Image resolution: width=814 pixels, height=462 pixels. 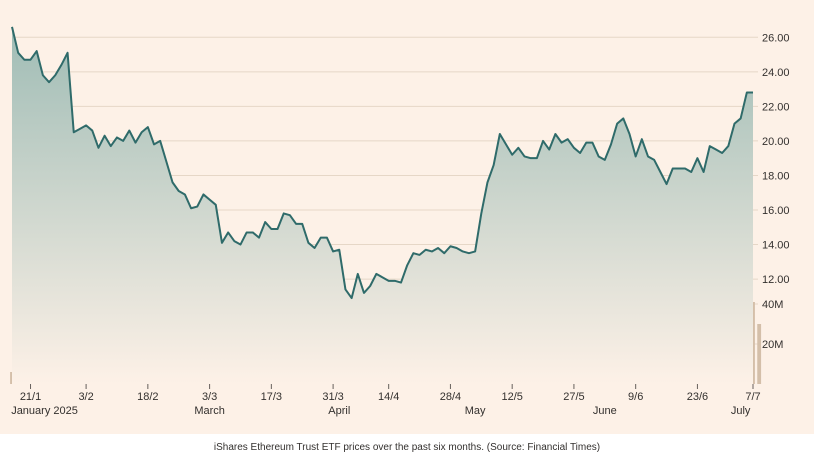 I want to click on volume-bar, so click(x=759, y=354).